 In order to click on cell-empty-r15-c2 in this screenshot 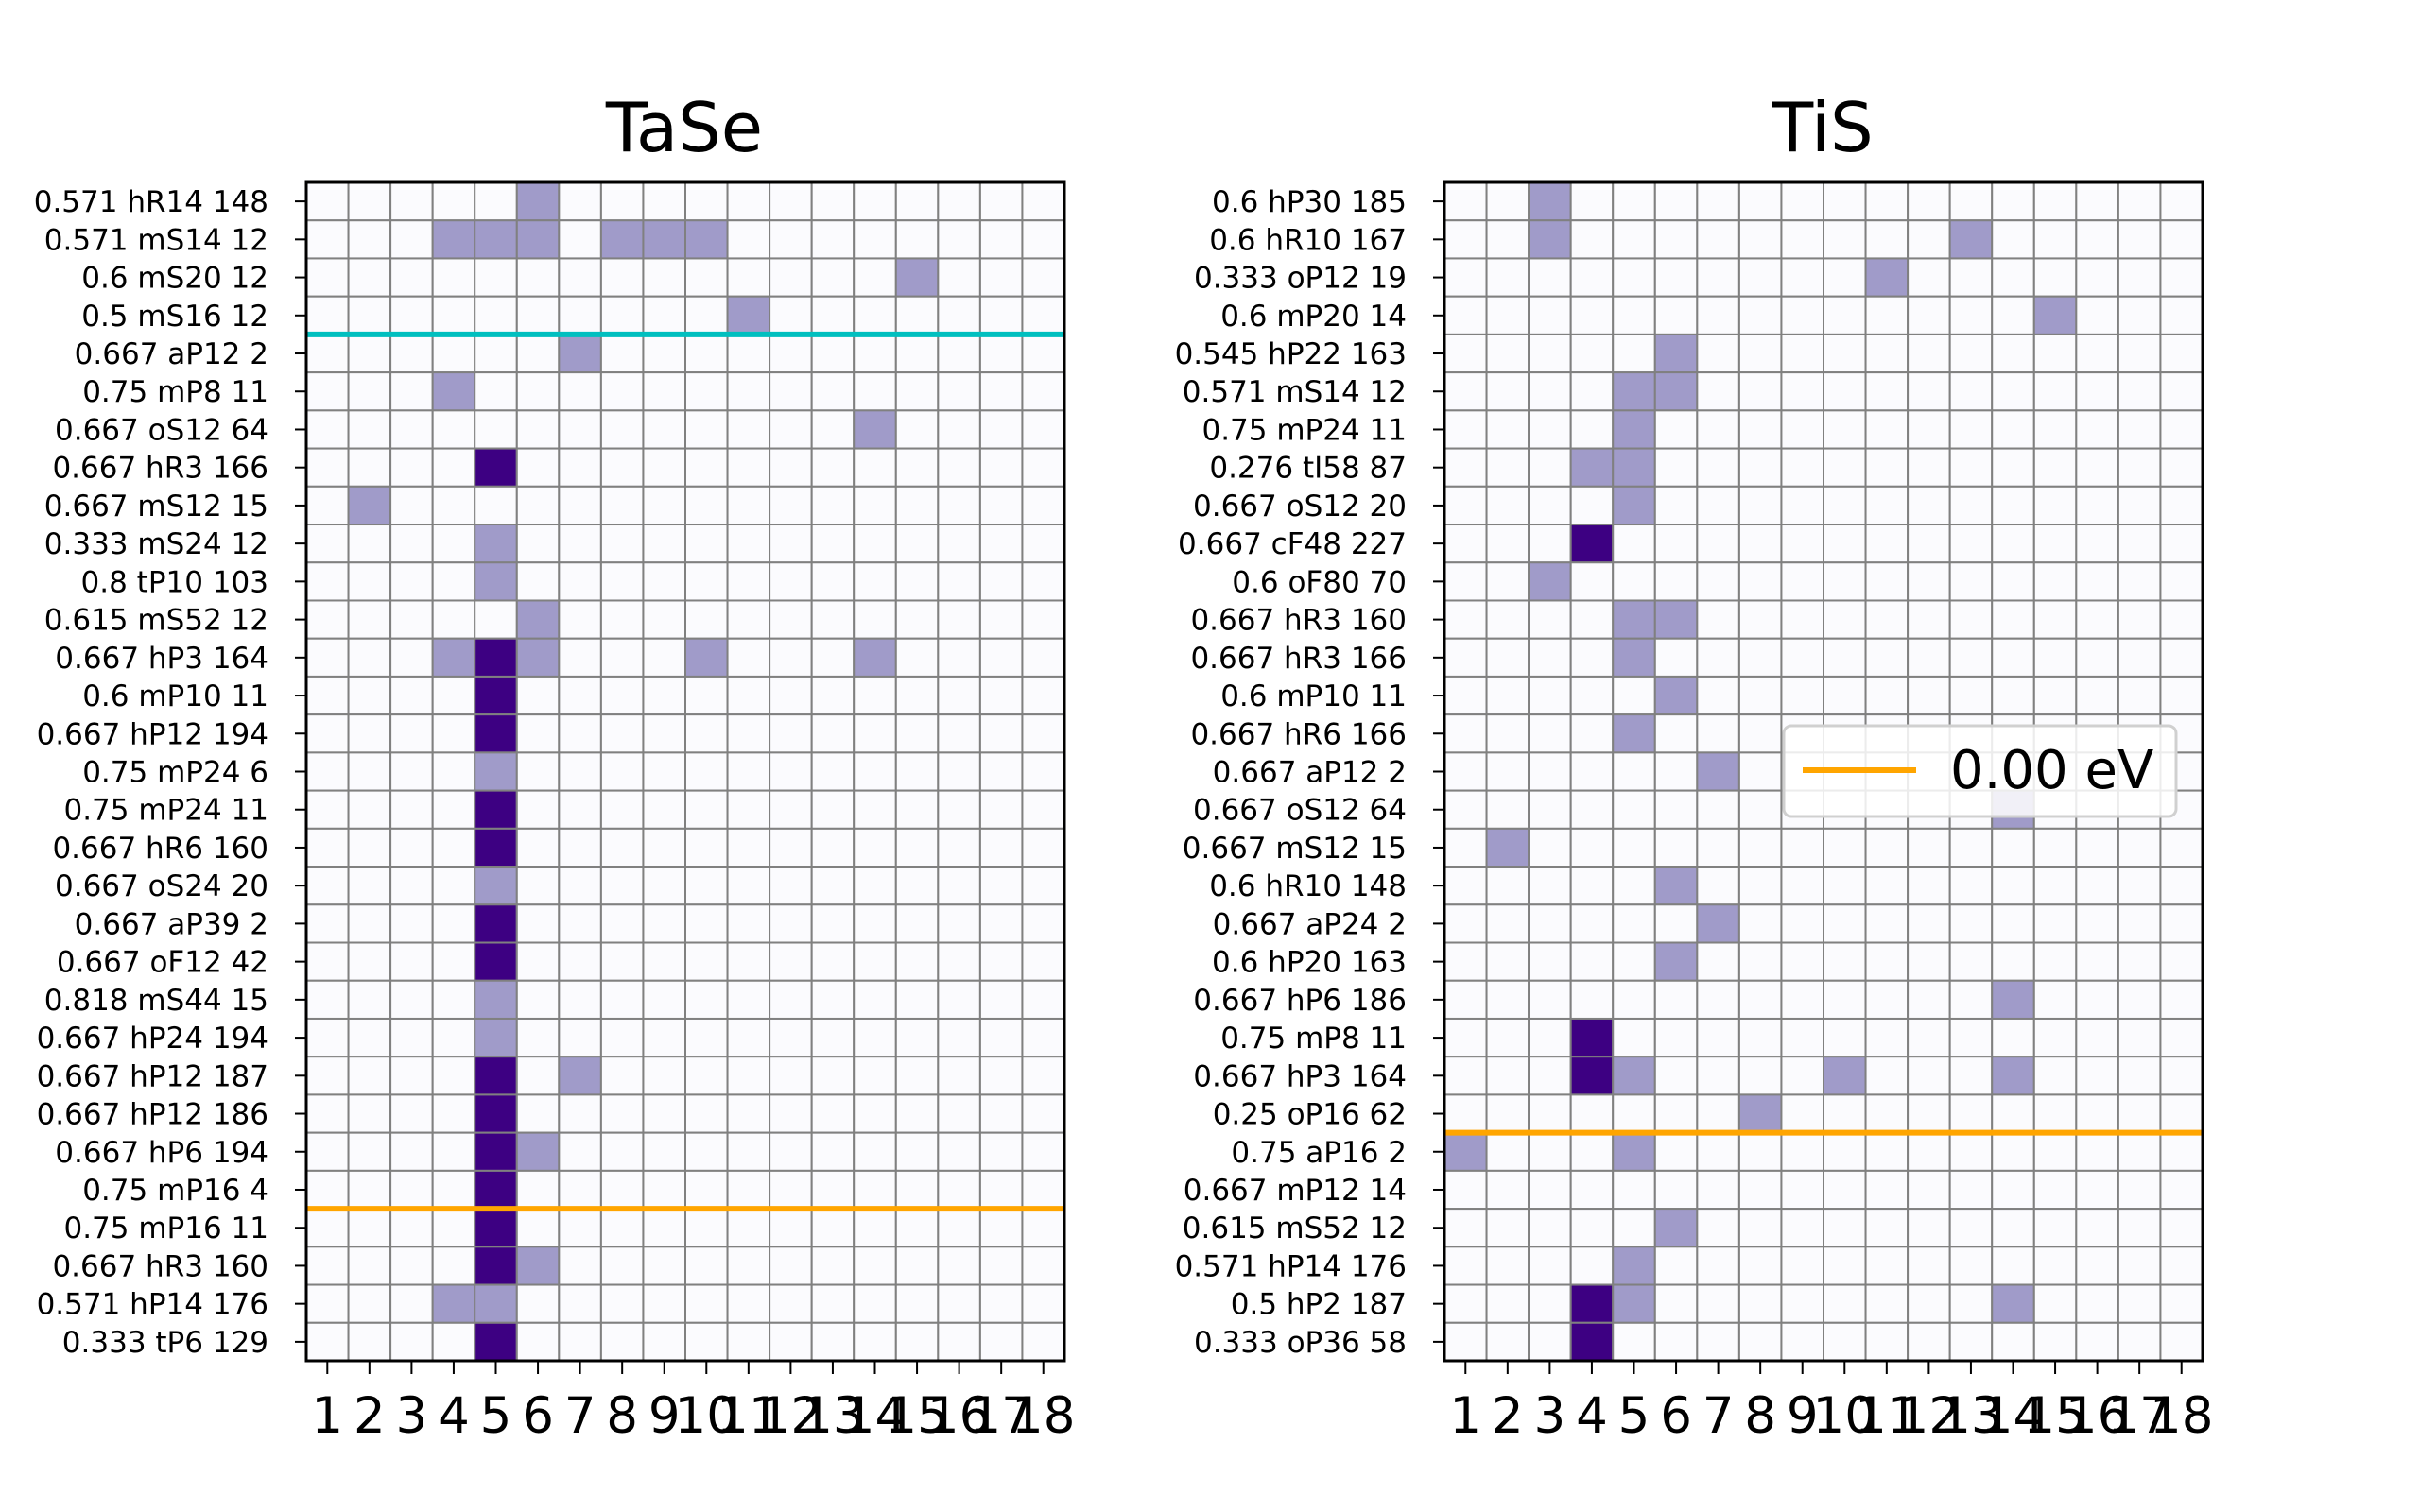, I will do `click(369, 771)`.